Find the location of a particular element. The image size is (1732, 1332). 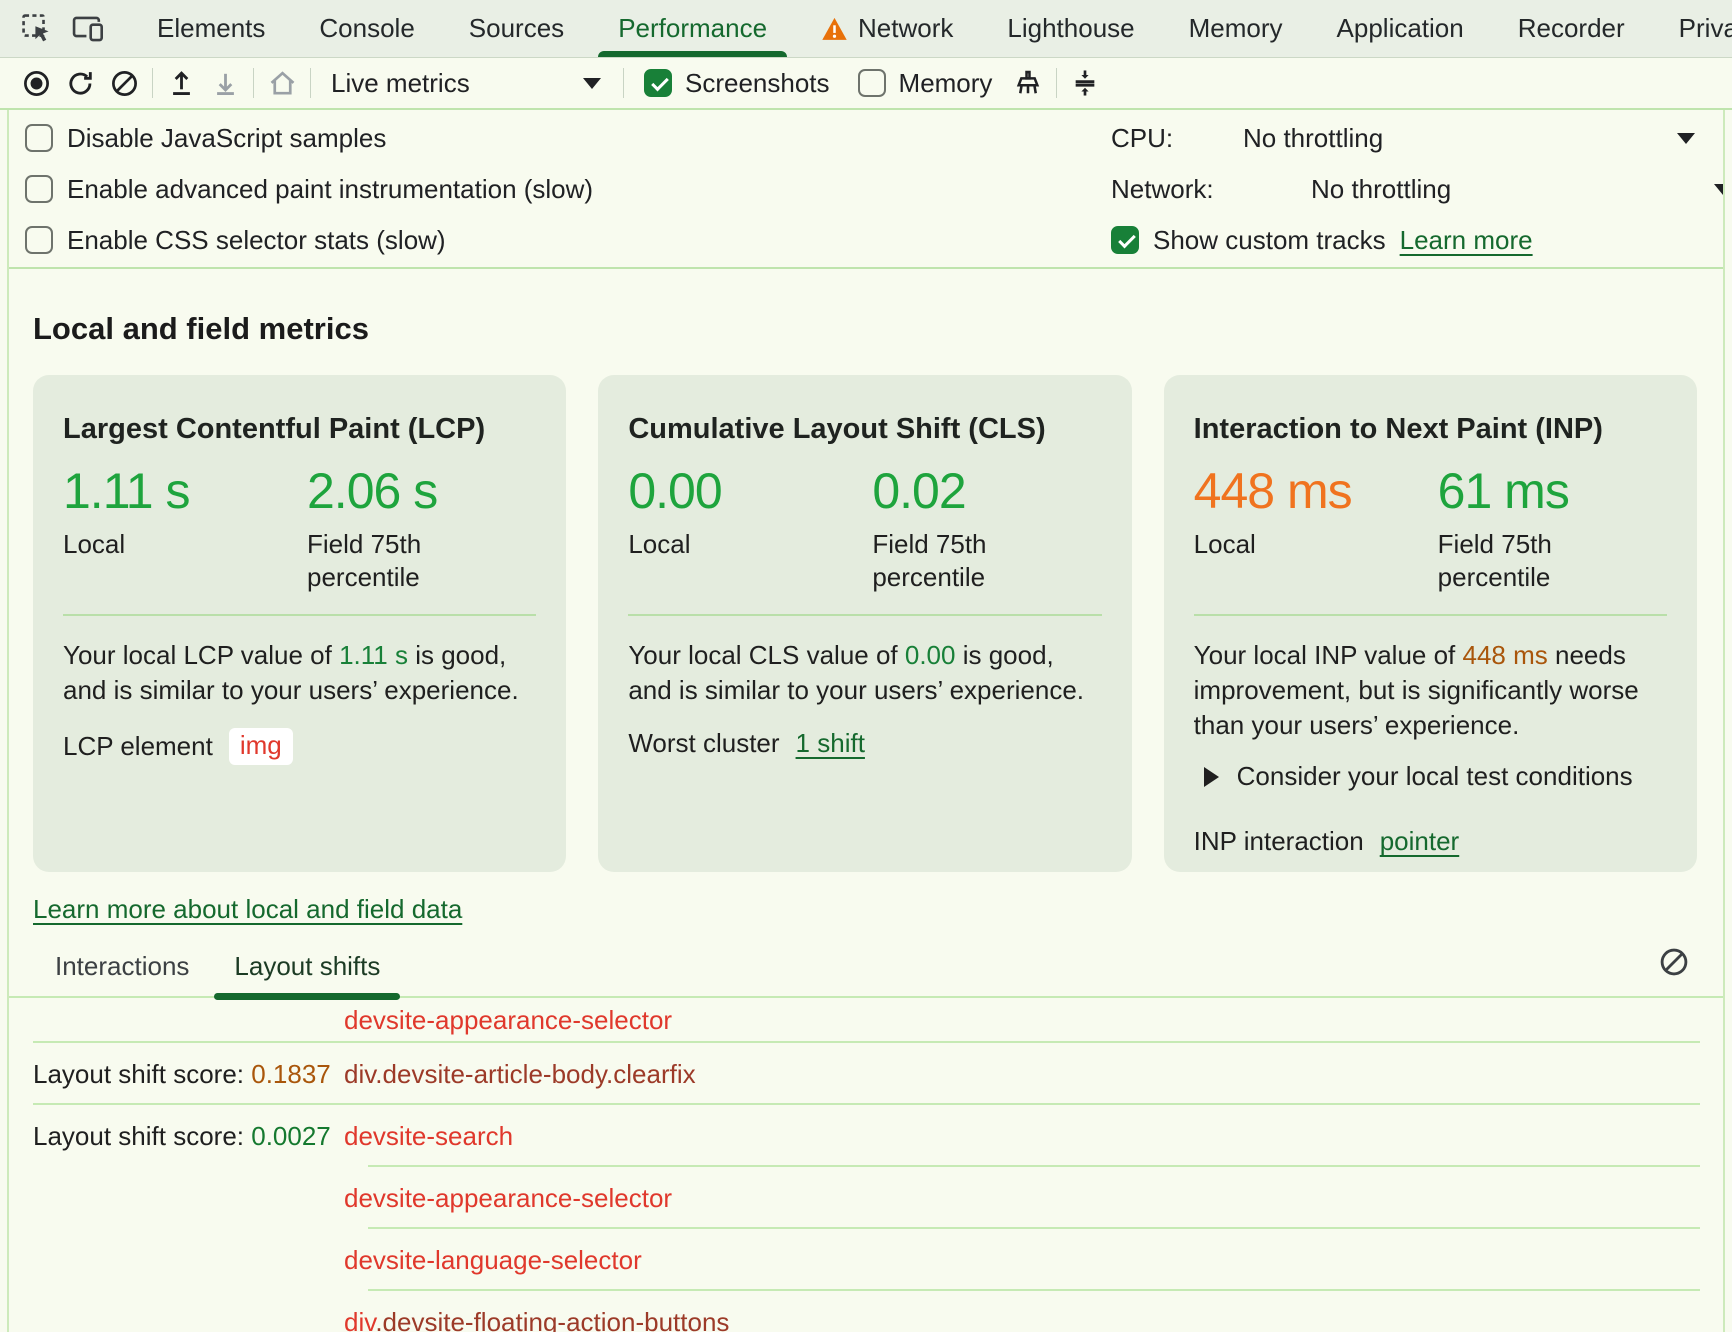

tab-performance: Performance is located at coordinates (692, 28).